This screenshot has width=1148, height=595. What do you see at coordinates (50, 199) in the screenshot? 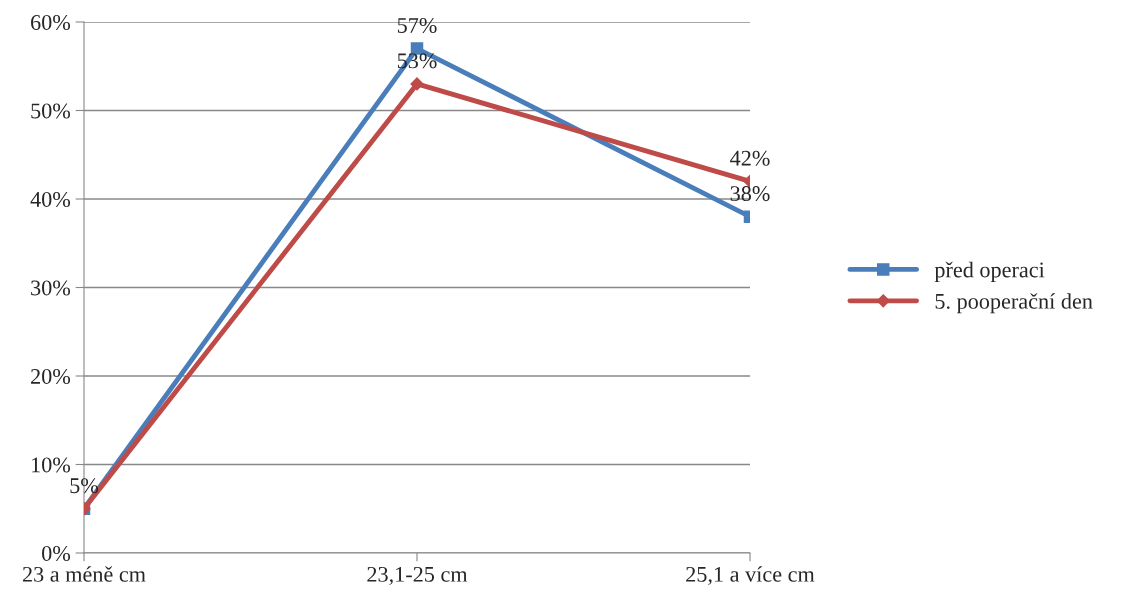
I see `y-tick-label: 40%` at bounding box center [50, 199].